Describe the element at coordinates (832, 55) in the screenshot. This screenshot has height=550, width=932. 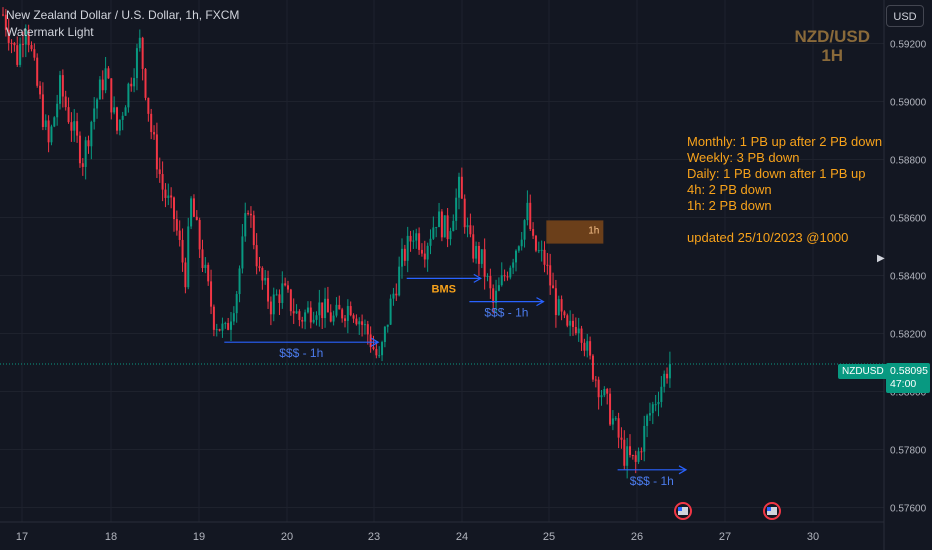
I see `watermark-interval: 1H` at that location.